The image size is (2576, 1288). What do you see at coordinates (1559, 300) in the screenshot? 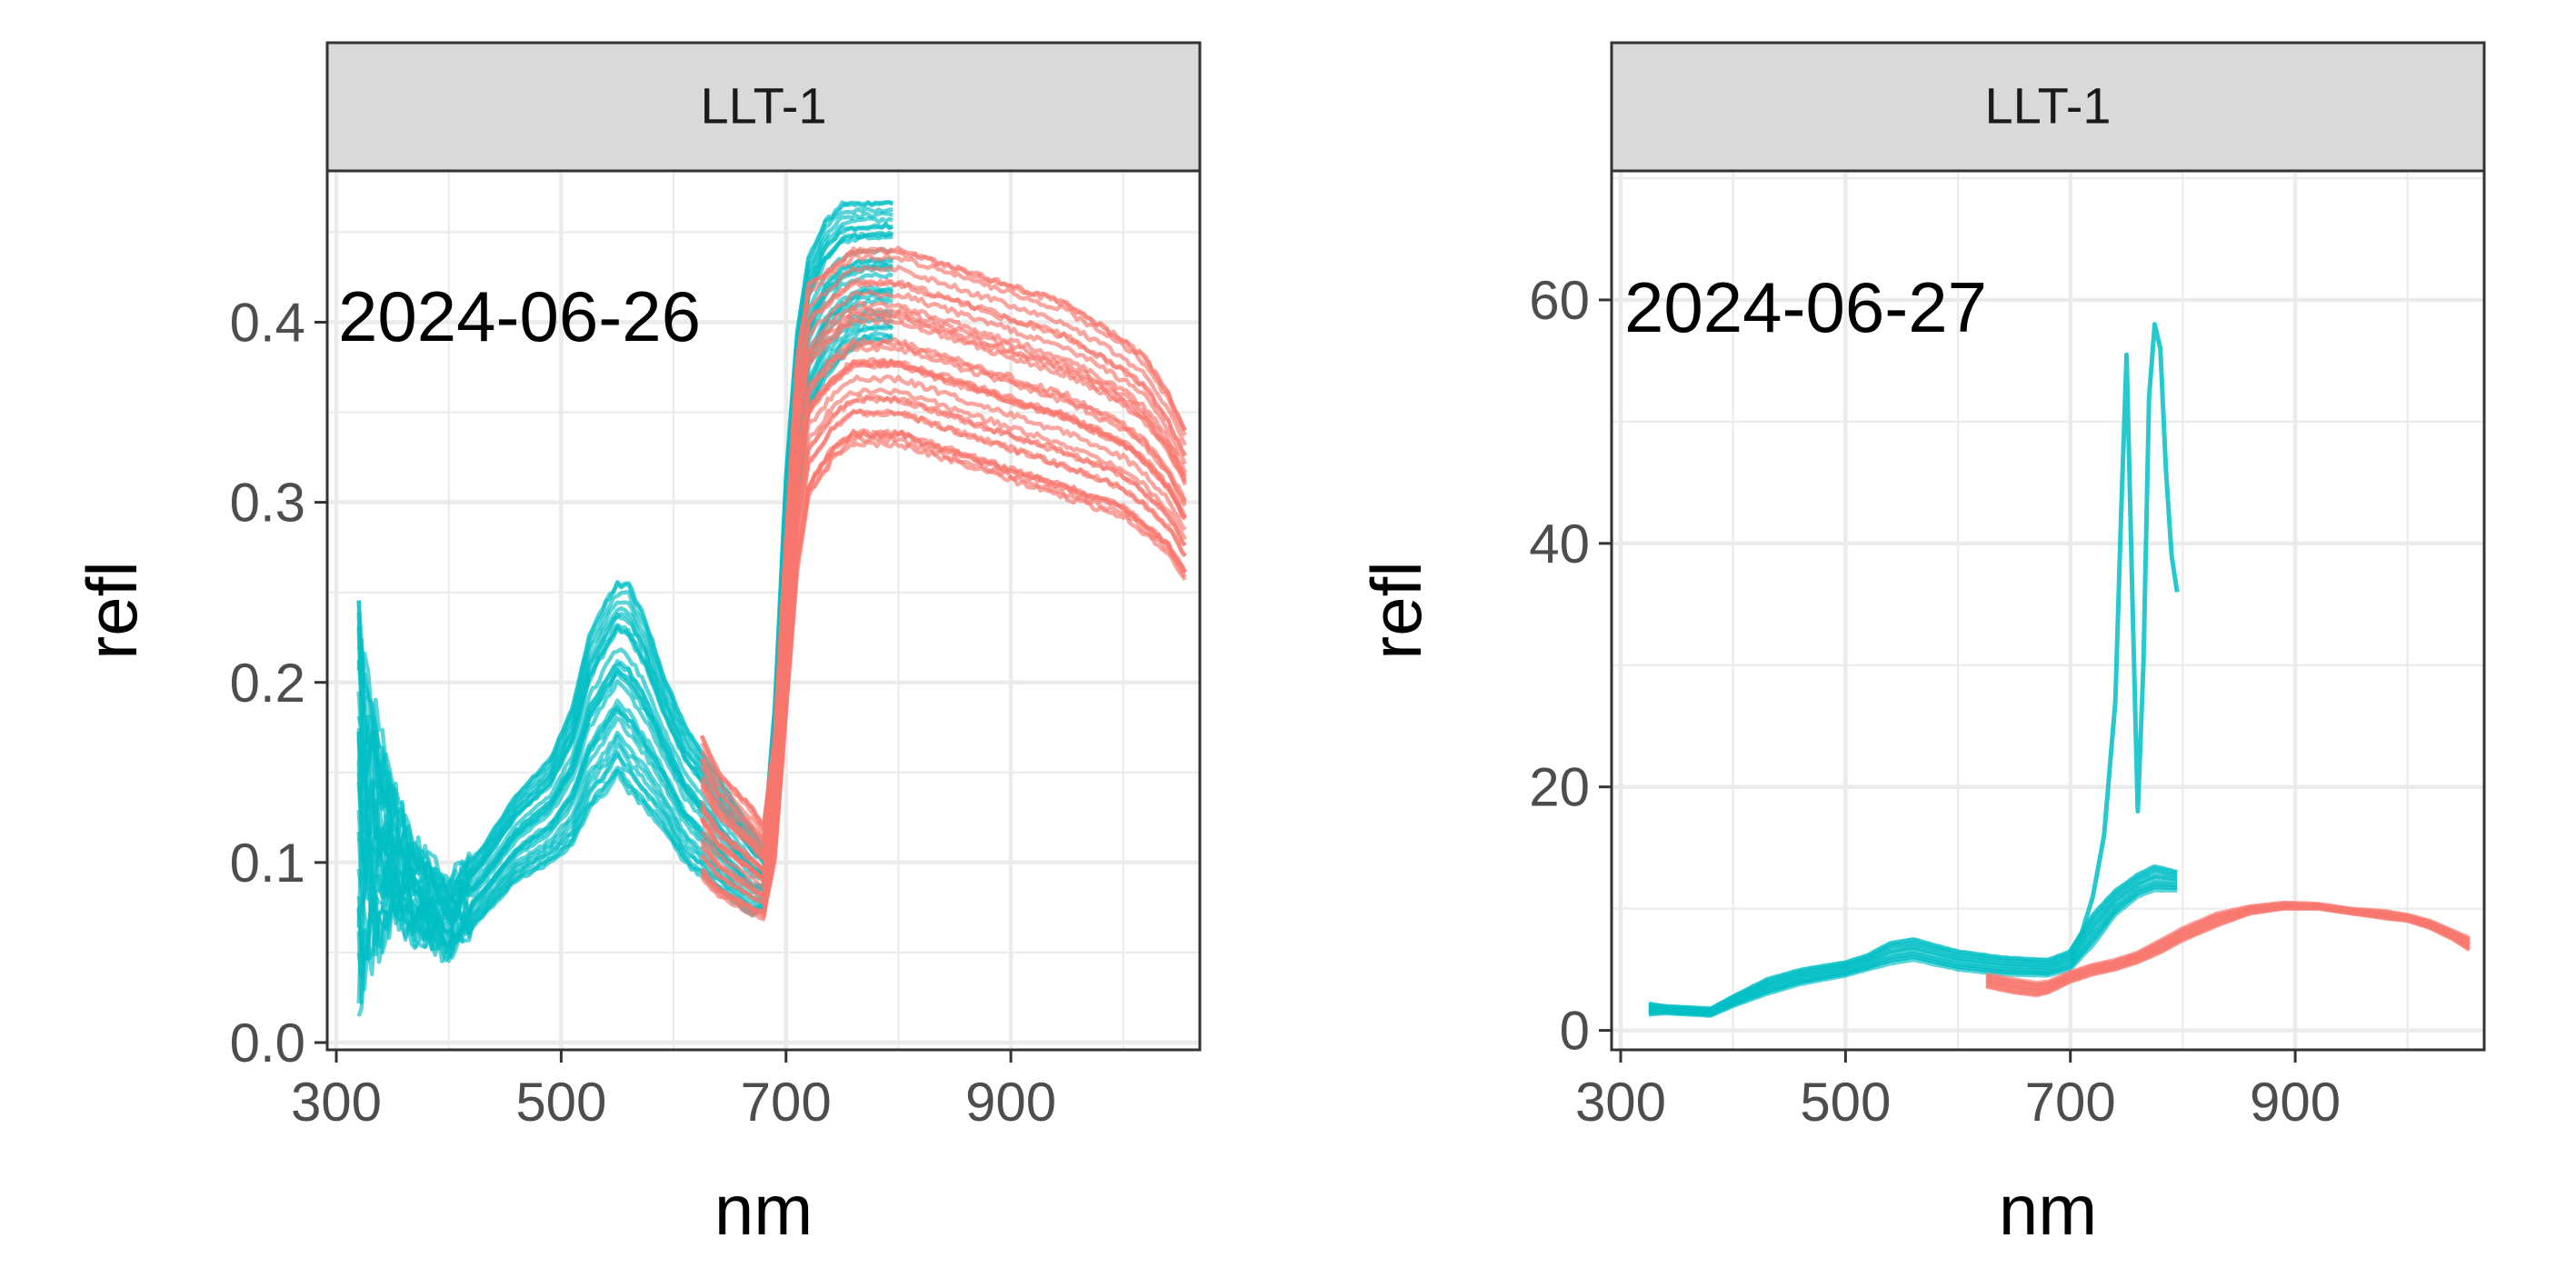
I see `y-tick-label: 60` at bounding box center [1559, 300].